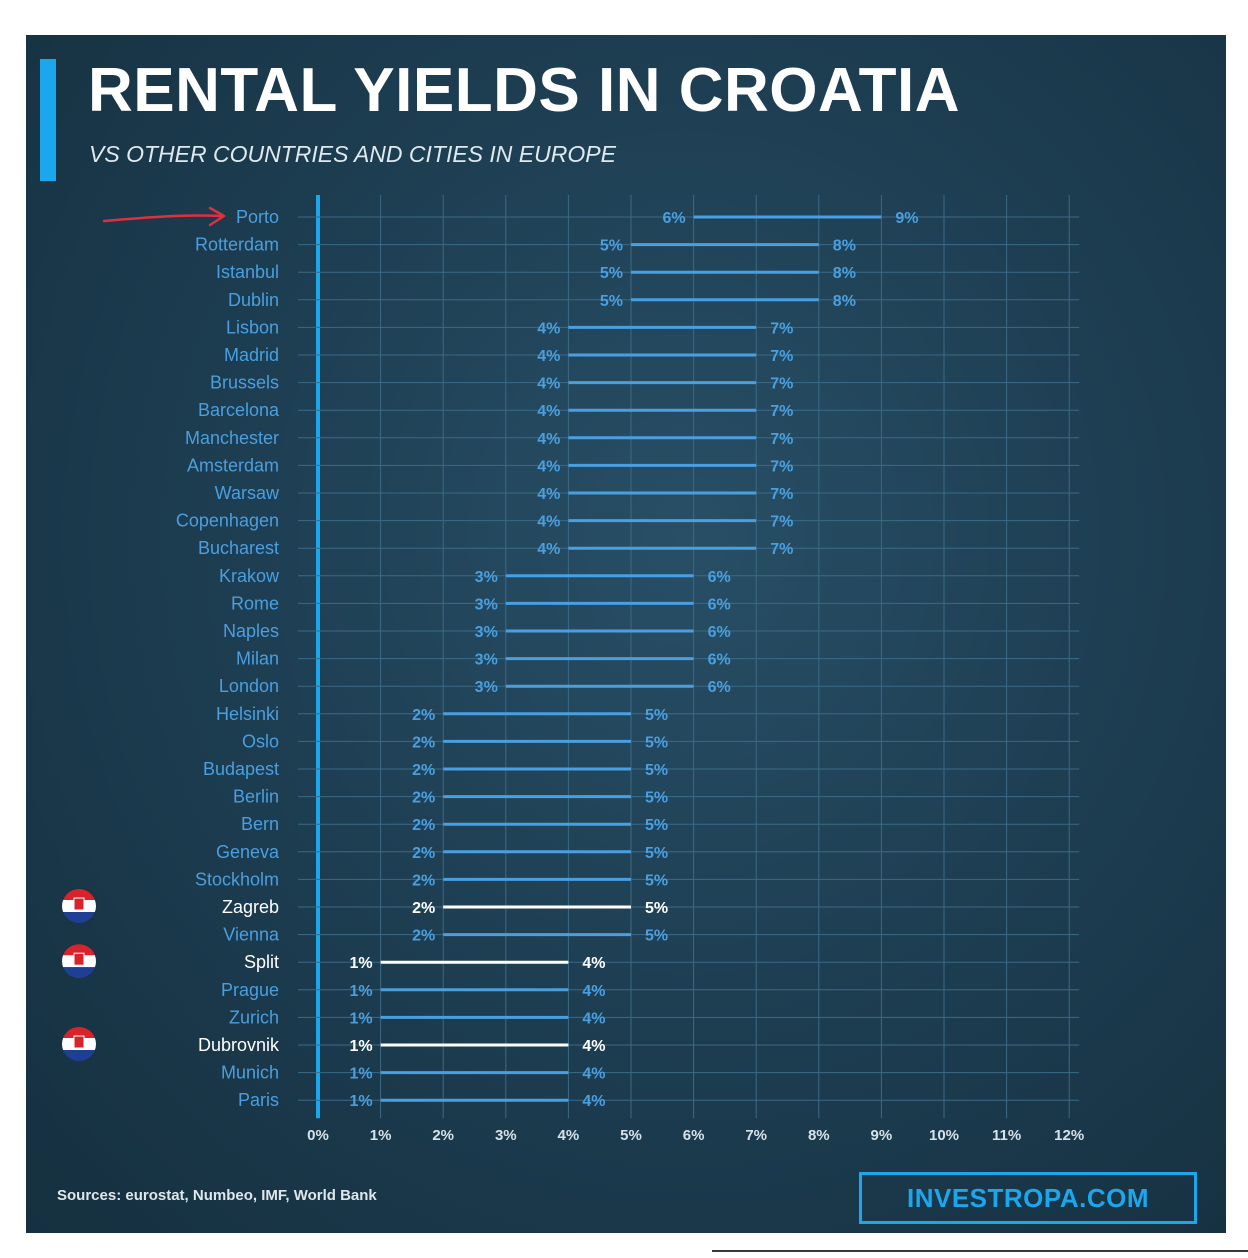 Image resolution: width=1248 pixels, height=1258 pixels. Describe the element at coordinates (239, 410) in the screenshot. I see `city-label: Barcelona` at that location.